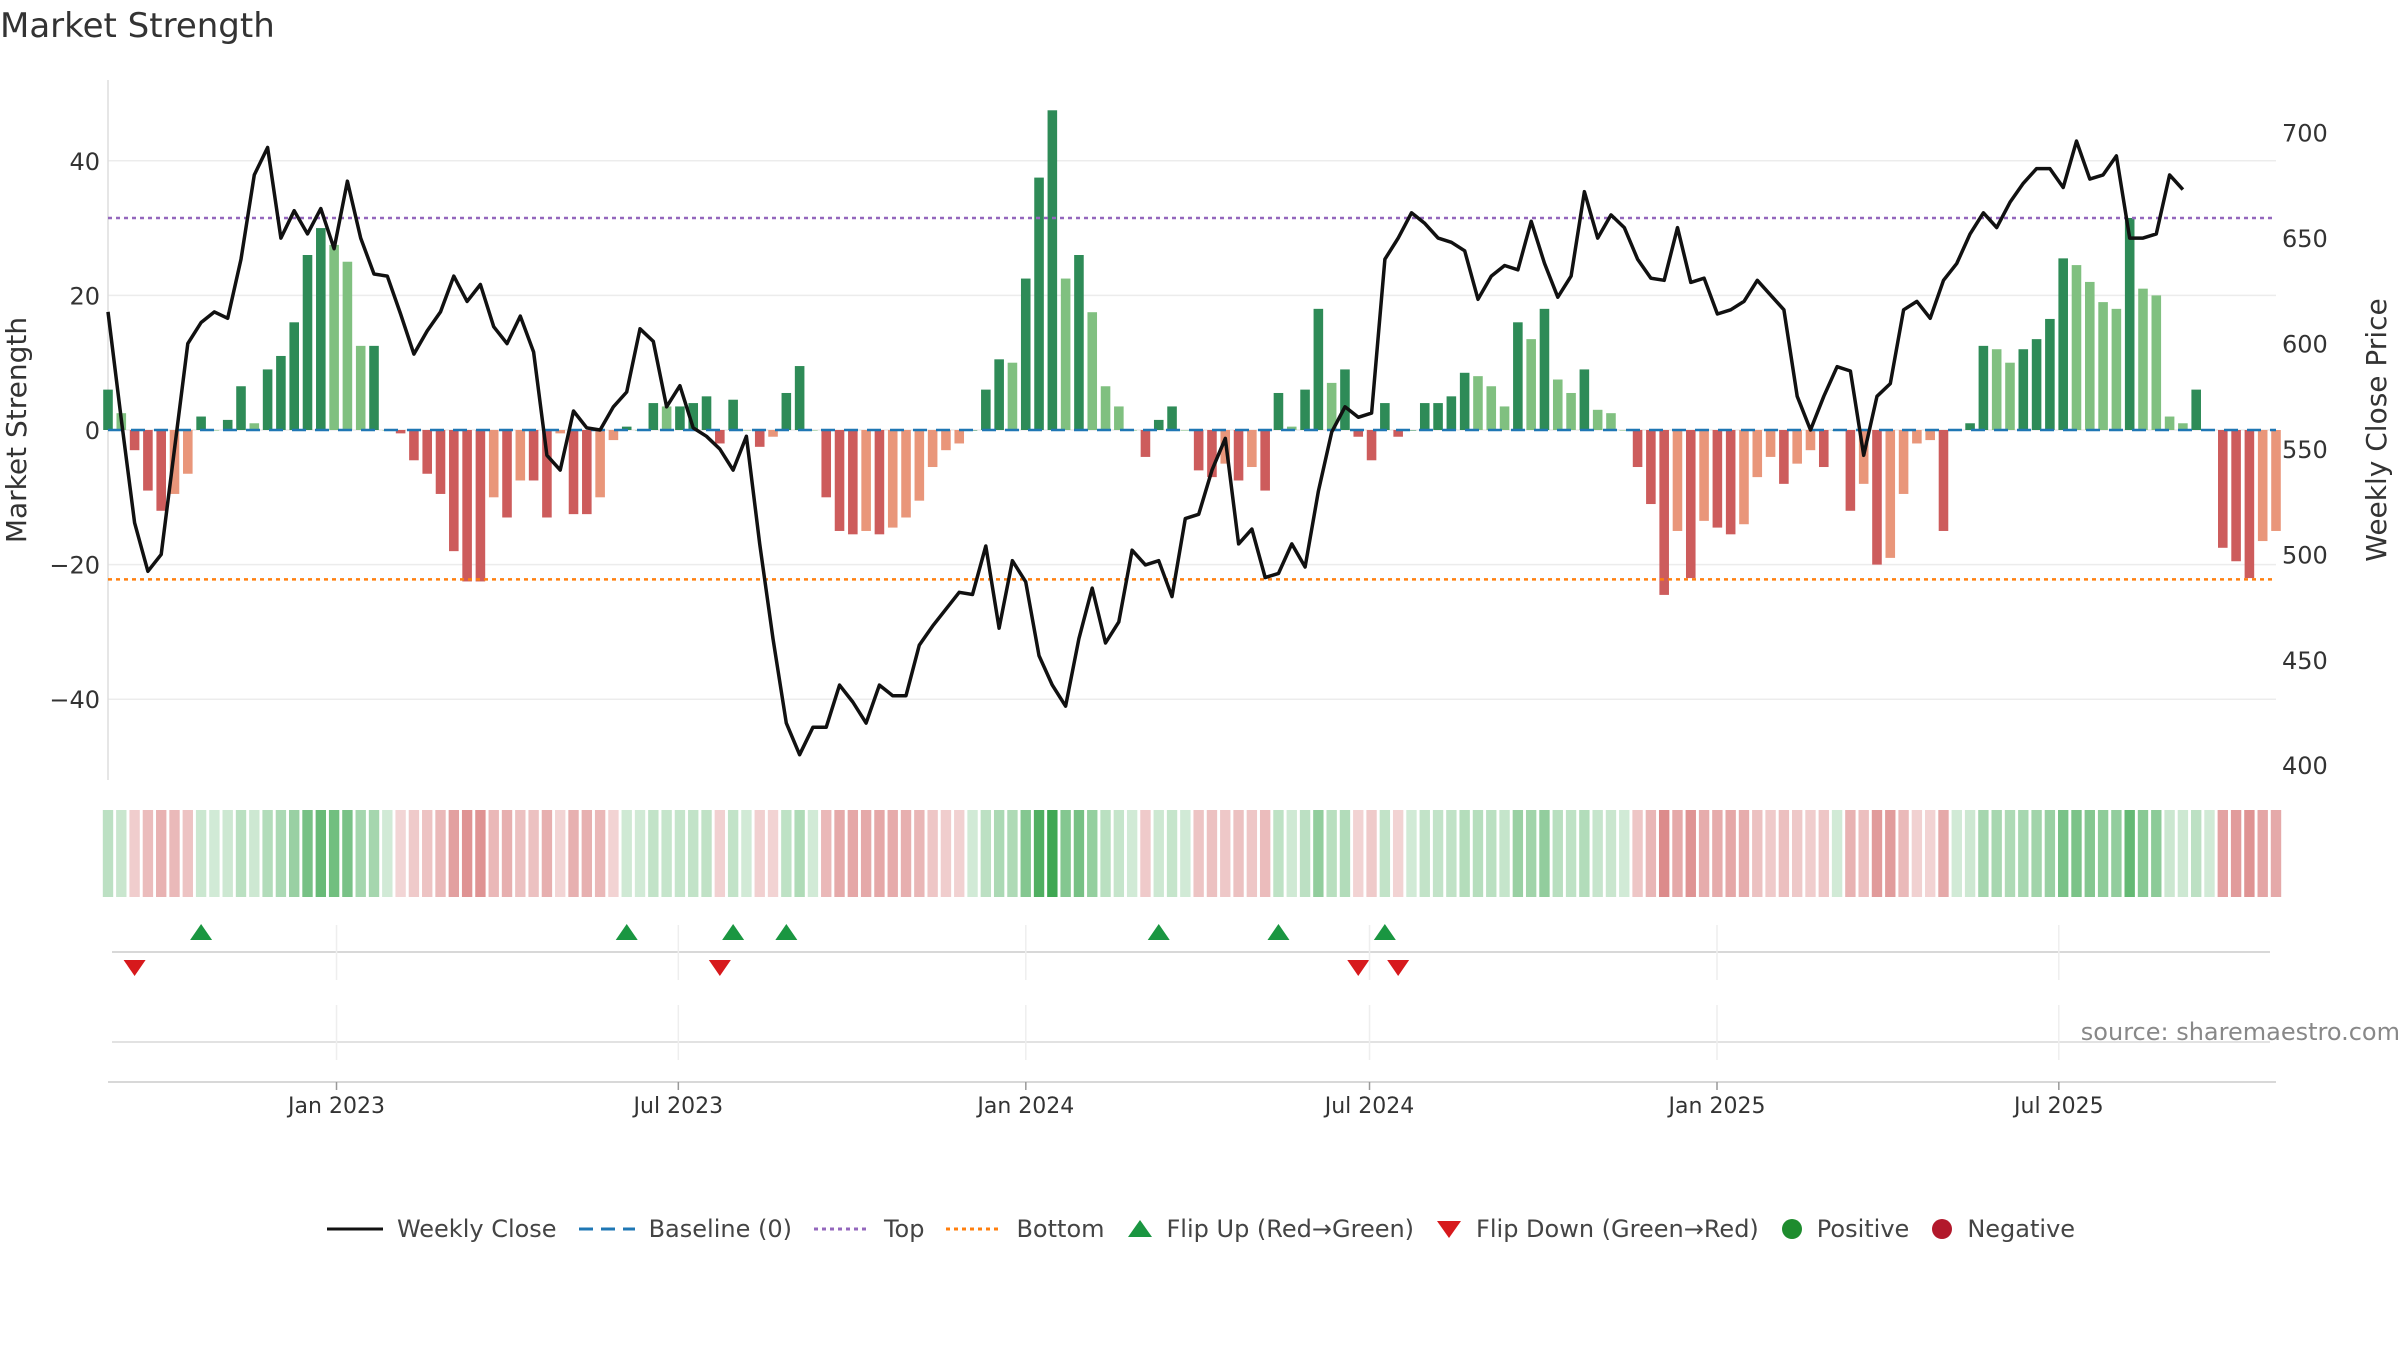  Describe the element at coordinates (74, 566) in the screenshot. I see `y-tick-label: −20` at that location.